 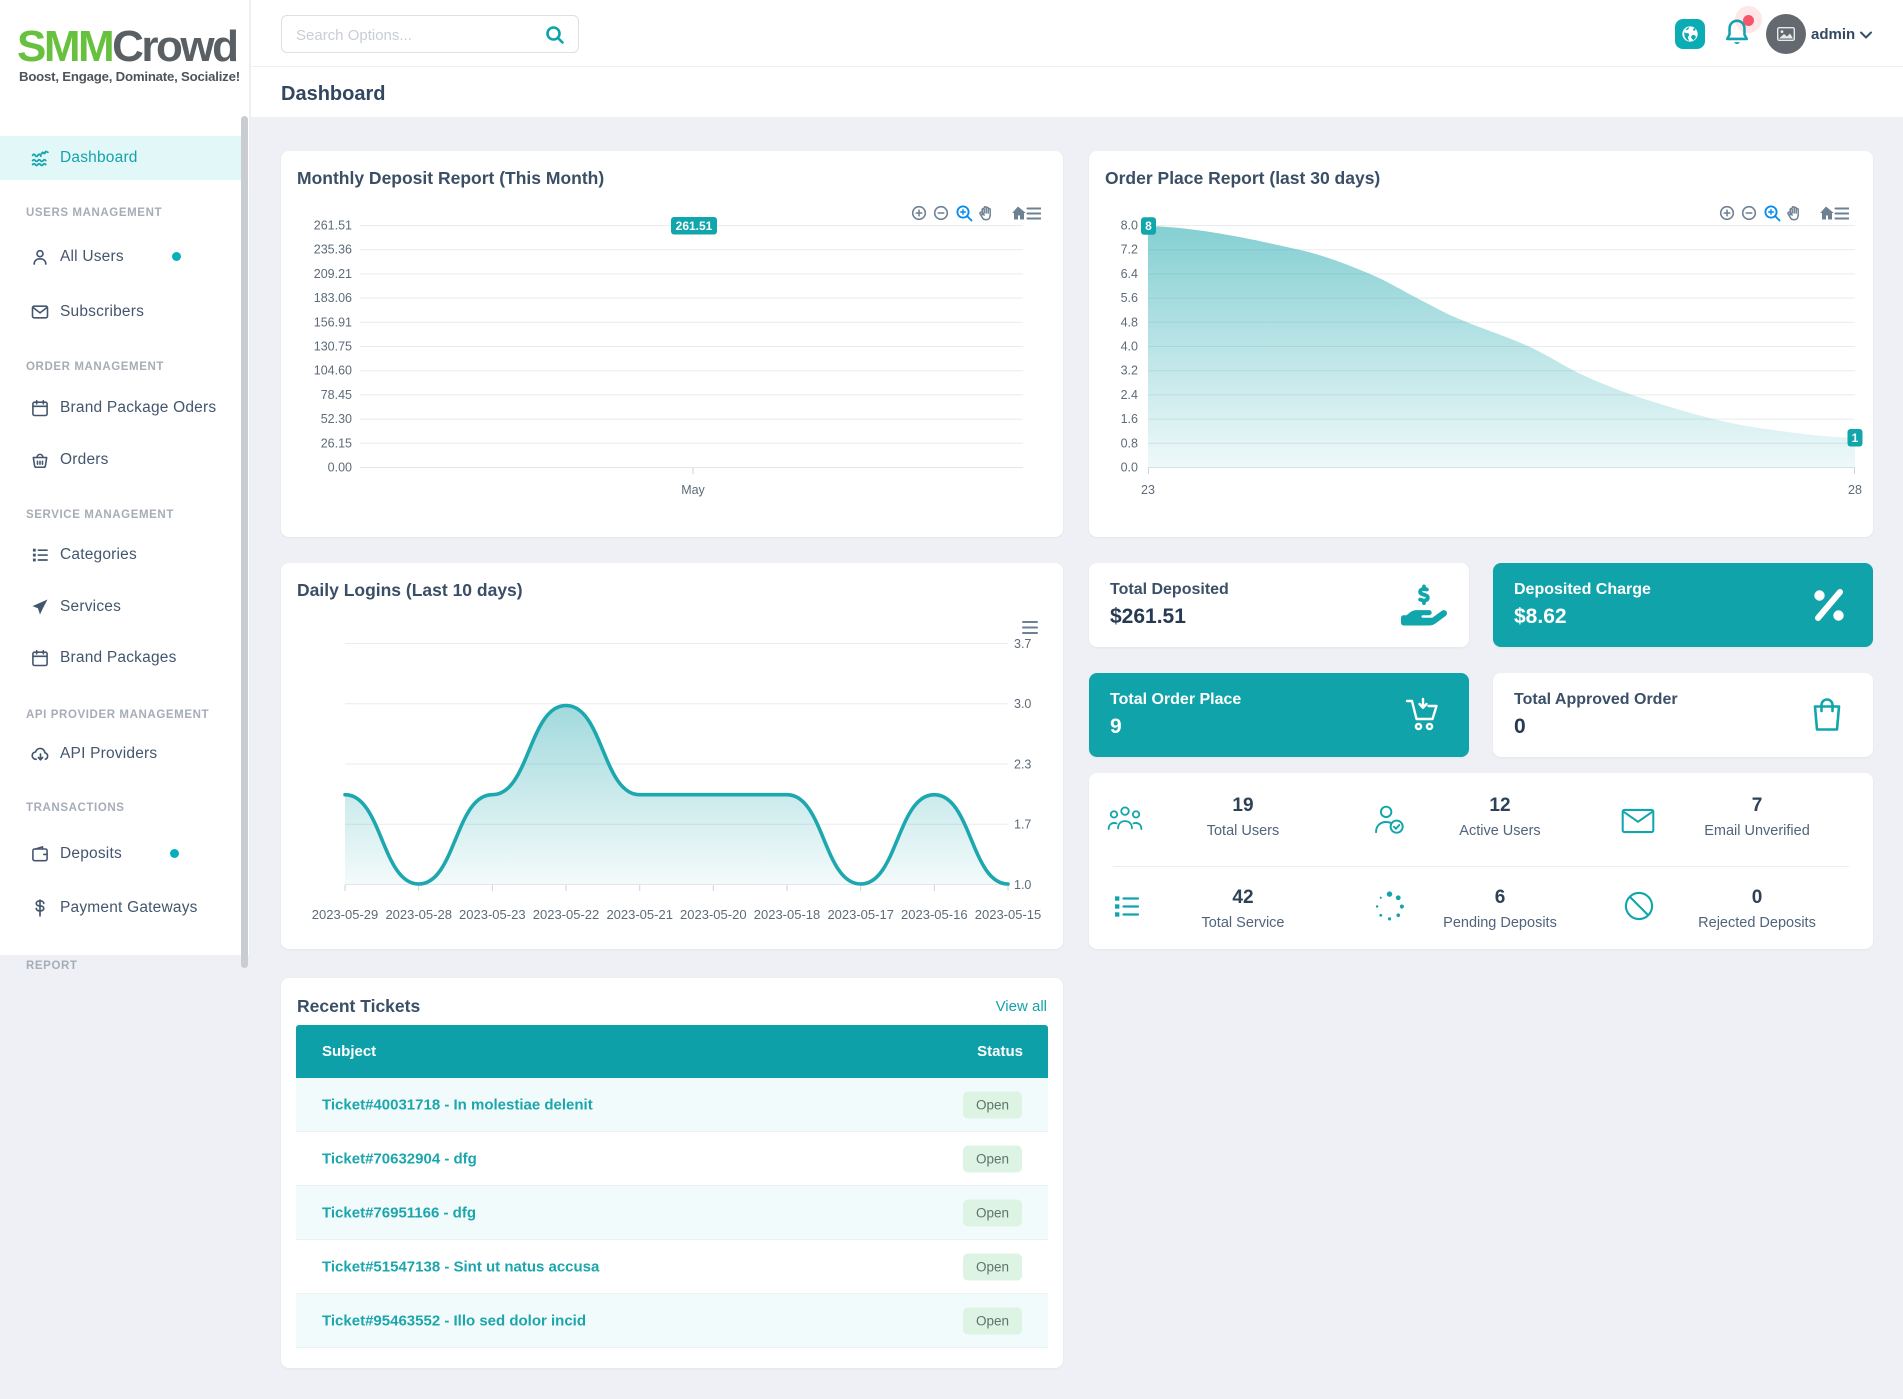 What do you see at coordinates (1129, 250) in the screenshot?
I see `svg-text: 7.2` at bounding box center [1129, 250].